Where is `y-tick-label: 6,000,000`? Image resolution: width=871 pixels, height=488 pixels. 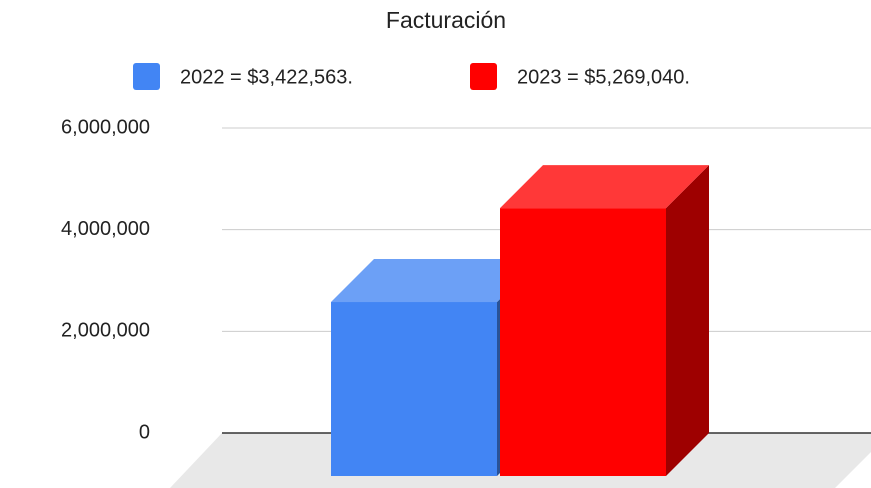 y-tick-label: 6,000,000 is located at coordinates (105, 127).